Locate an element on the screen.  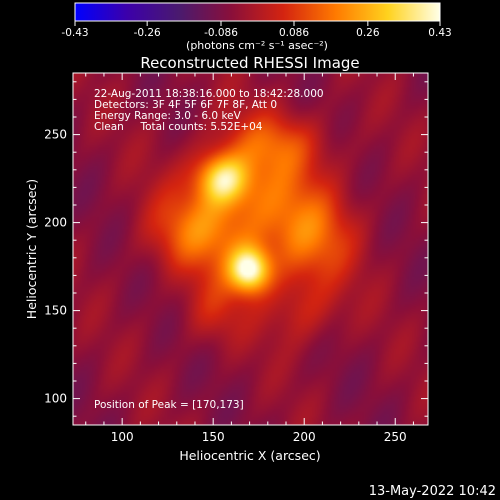
colorbar-tick-label: 0.26 is located at coordinates (368, 33).